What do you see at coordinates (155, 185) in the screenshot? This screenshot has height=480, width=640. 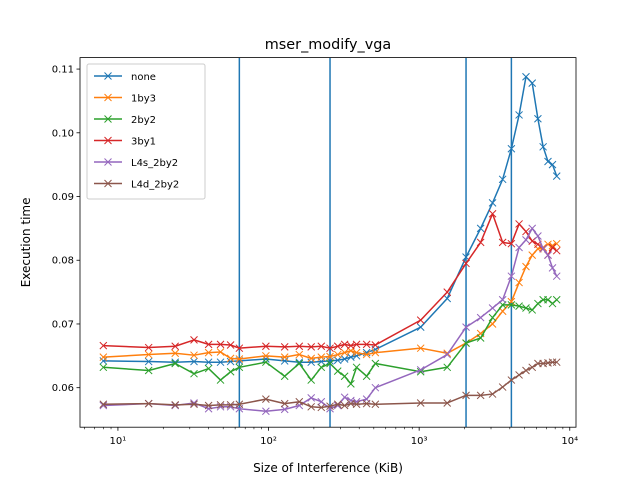 I see `legend-label-L4d_2by2: L4d_2by2` at bounding box center [155, 185].